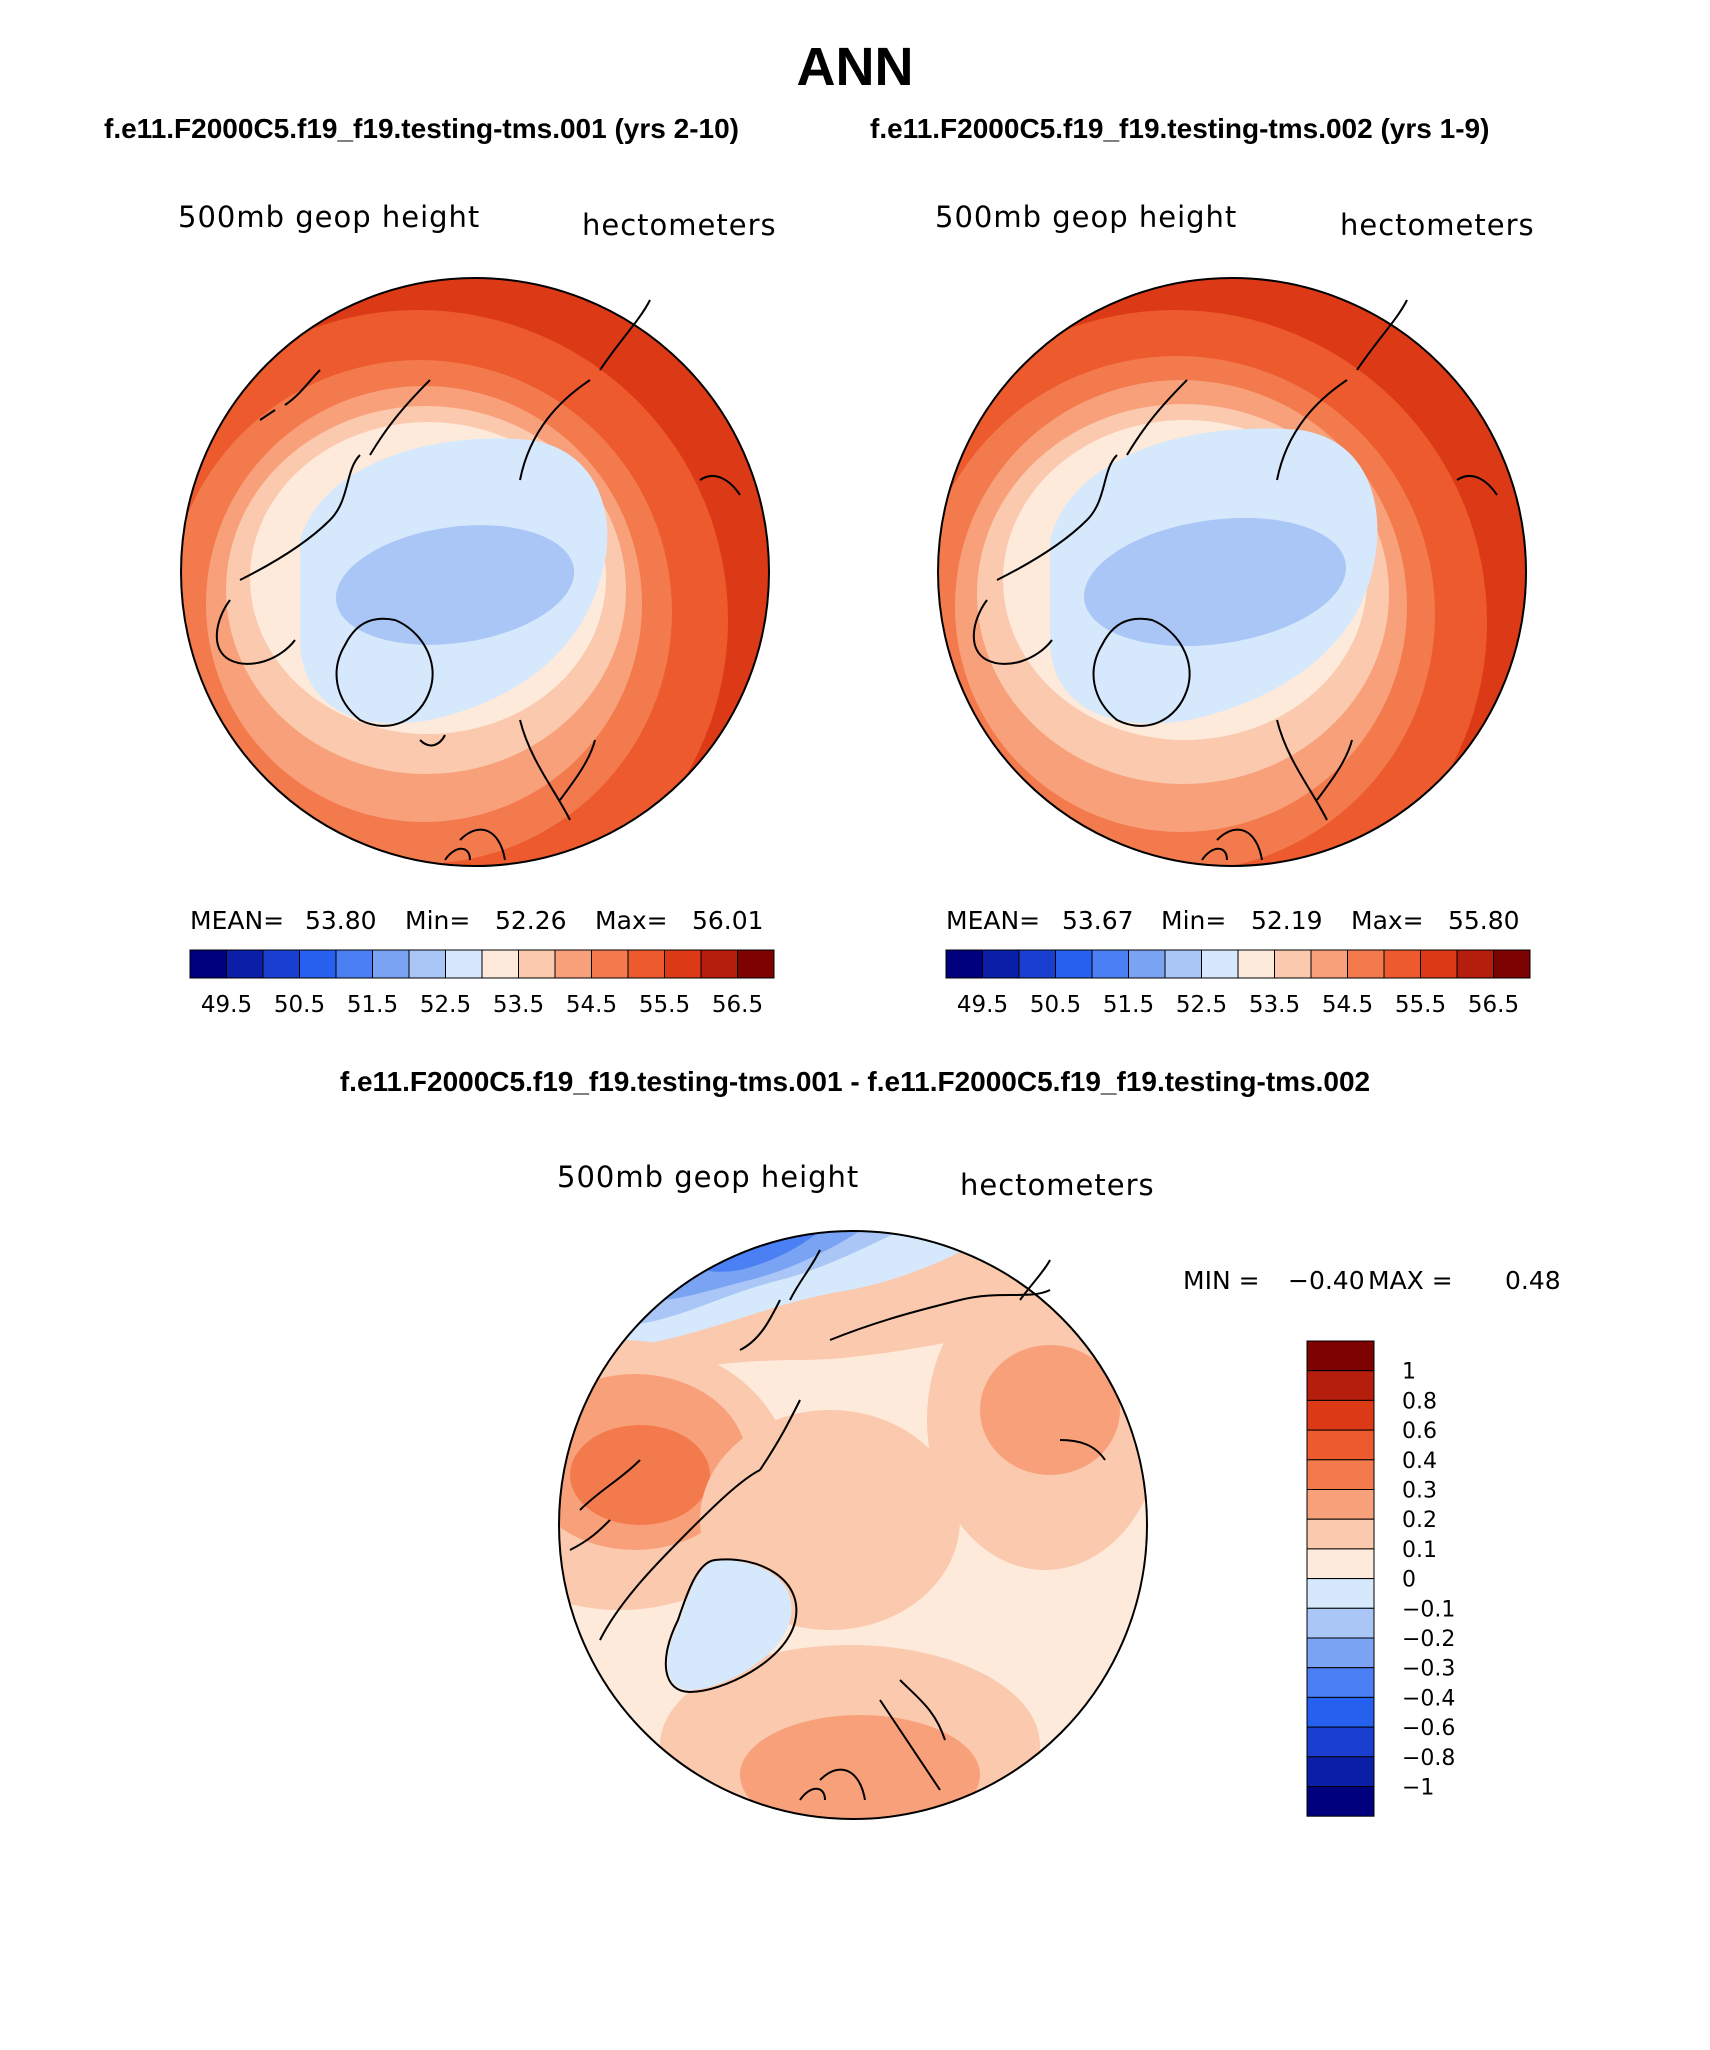 The height and width of the screenshot is (2050, 1710). I want to click on case-2-max-value: 55.80, so click(1484, 920).